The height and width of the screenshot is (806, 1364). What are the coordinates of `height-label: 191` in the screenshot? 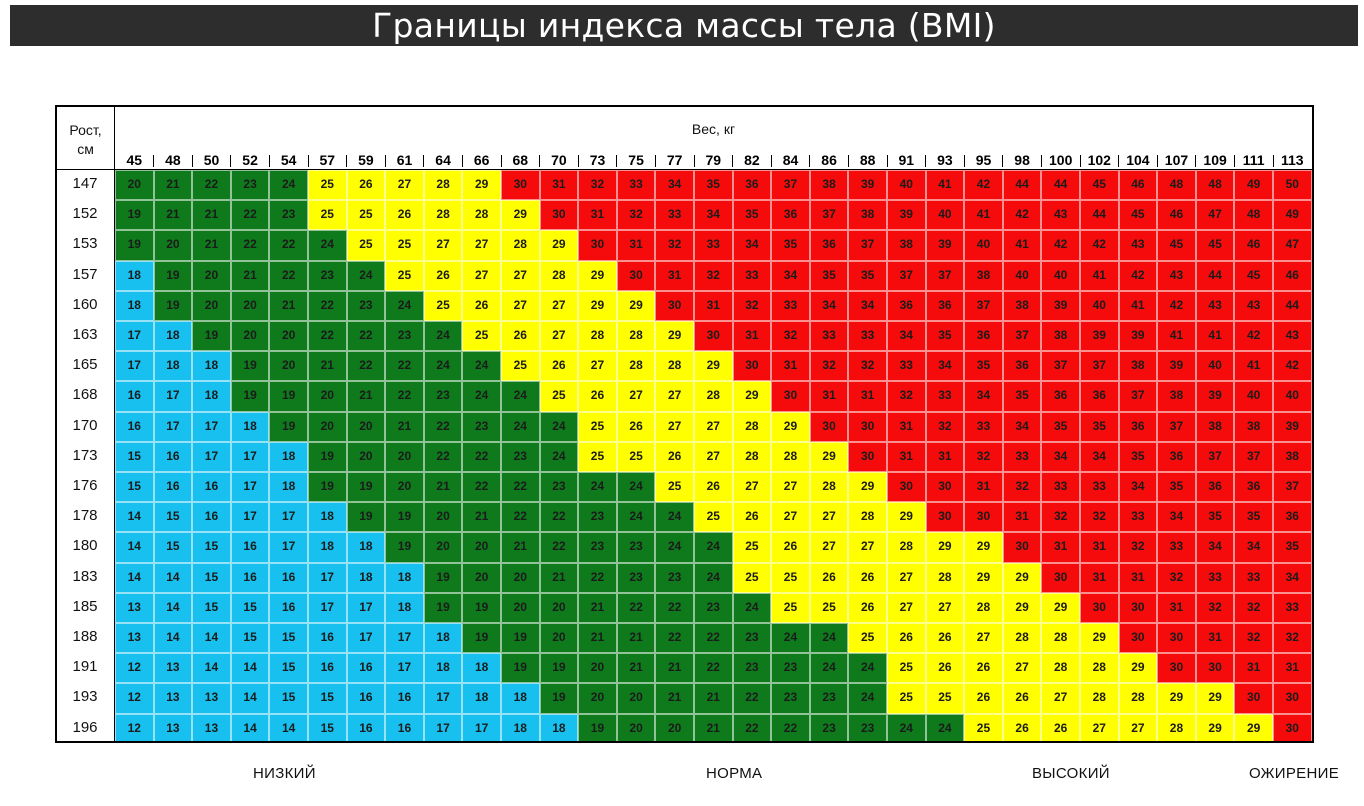 It's located at (85, 667).